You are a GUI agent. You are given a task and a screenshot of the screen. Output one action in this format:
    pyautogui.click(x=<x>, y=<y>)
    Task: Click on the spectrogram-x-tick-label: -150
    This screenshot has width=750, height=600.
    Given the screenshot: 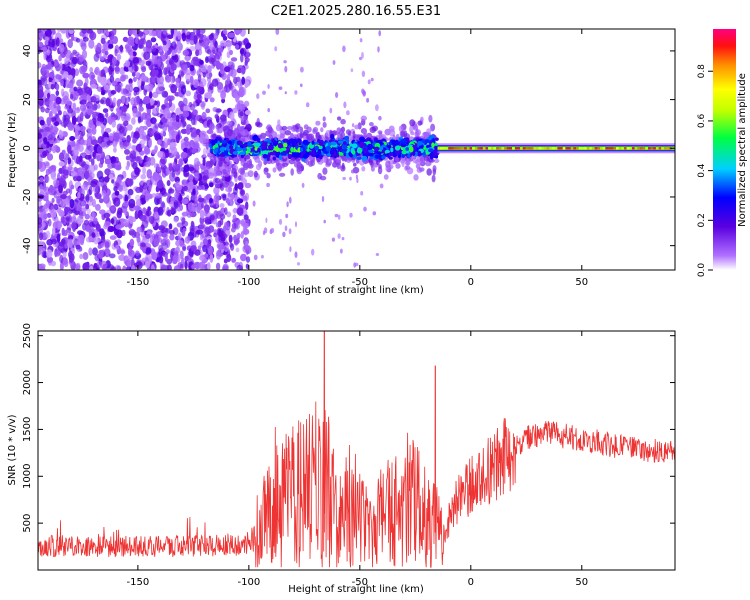 What is the action you would take?
    pyautogui.click(x=138, y=282)
    